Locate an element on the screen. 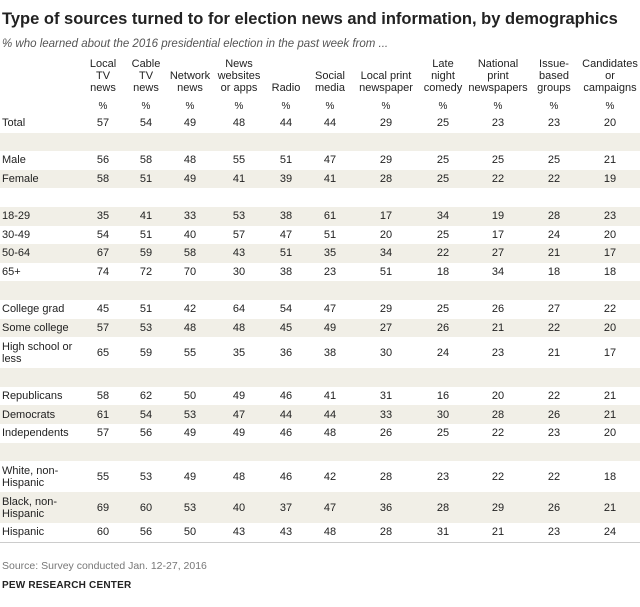  row: Independents 57 56 49 49 46 48 26 25 22 23 20 is located at coordinates (320, 433).